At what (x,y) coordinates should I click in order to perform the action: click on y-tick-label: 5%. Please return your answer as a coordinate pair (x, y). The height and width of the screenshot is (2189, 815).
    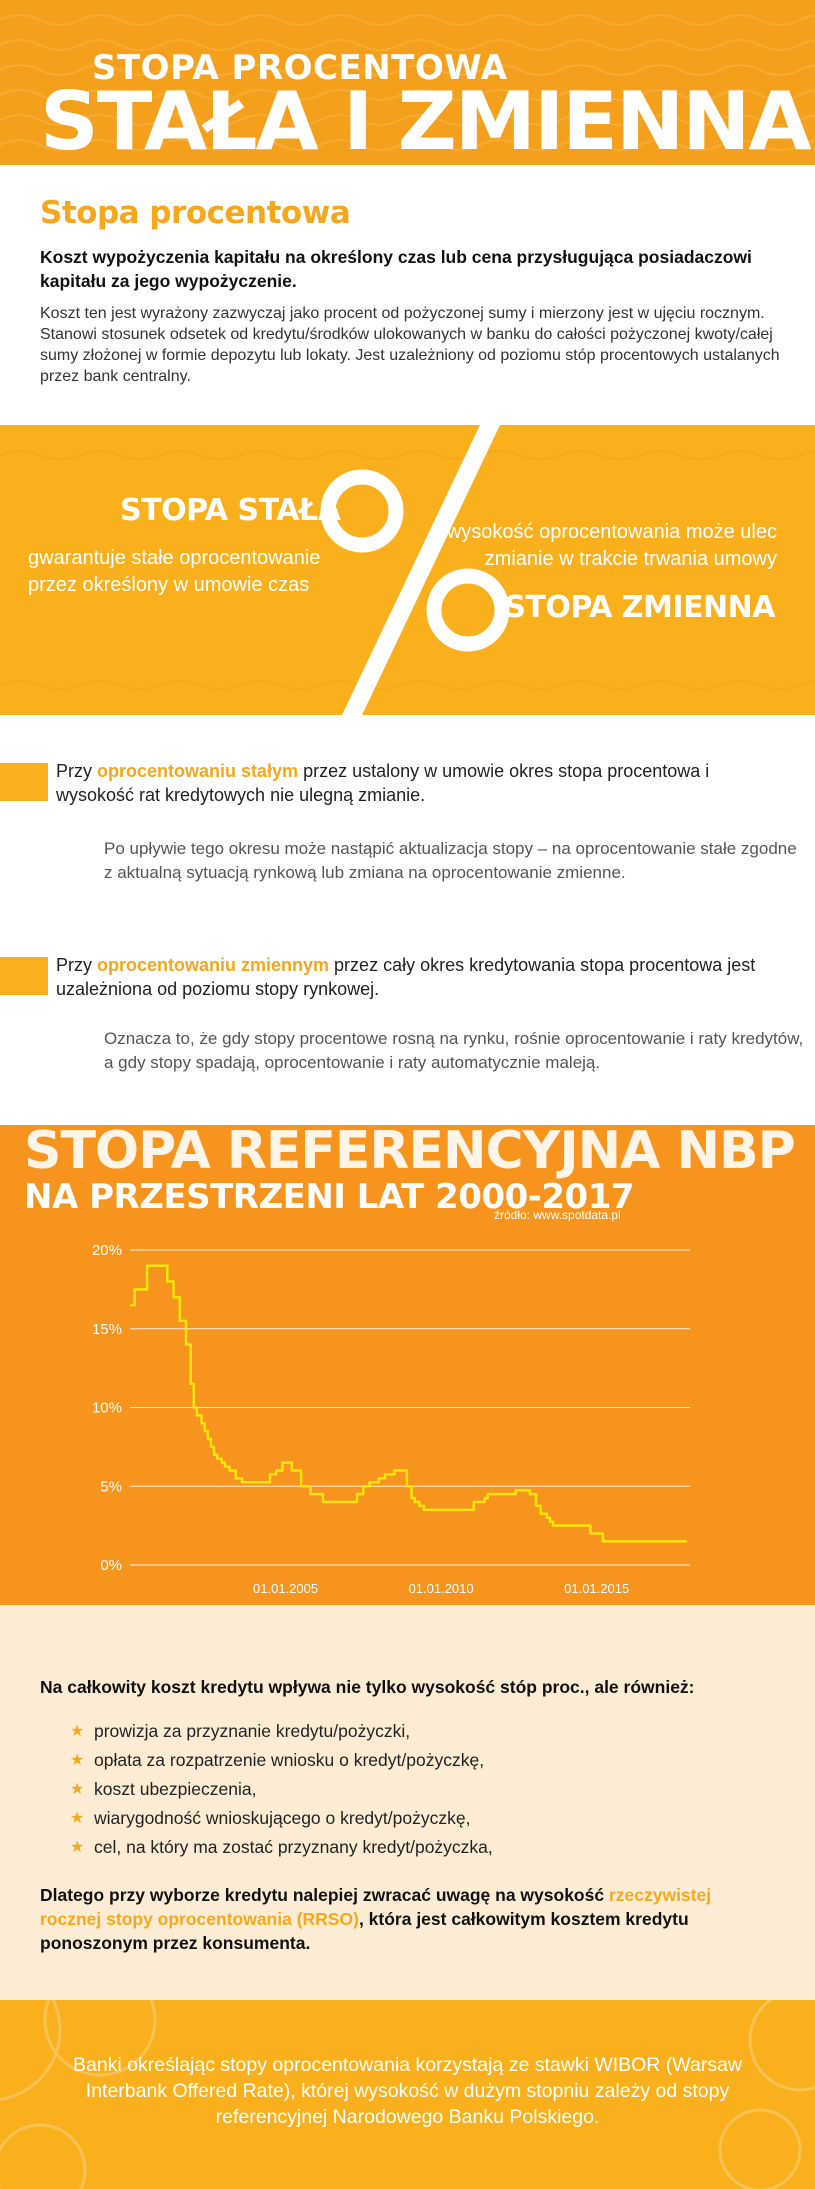
    Looking at the image, I should click on (111, 1486).